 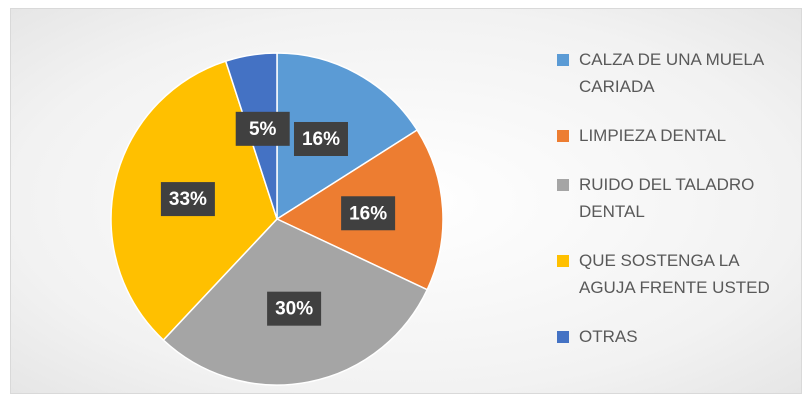 I want to click on data-label: 33%, so click(x=188, y=199).